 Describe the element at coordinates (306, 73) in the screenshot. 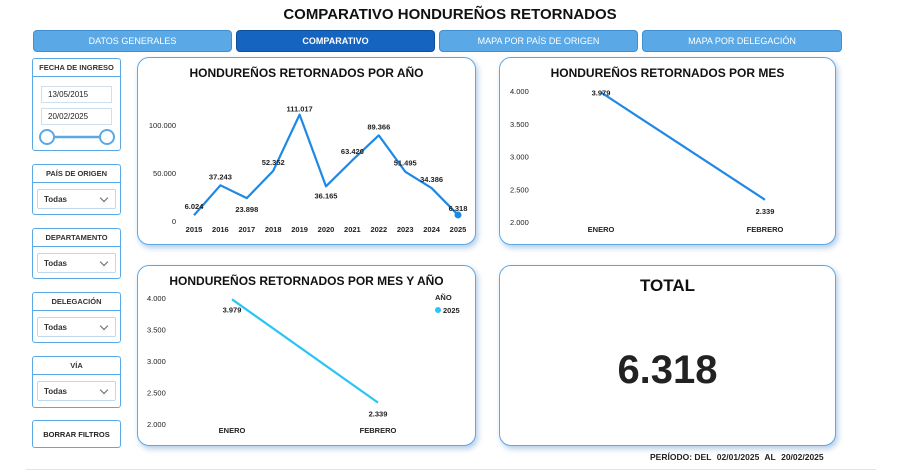

I see `chart-title: HONDUREÑOS RETORNADOS POR AÑO` at that location.